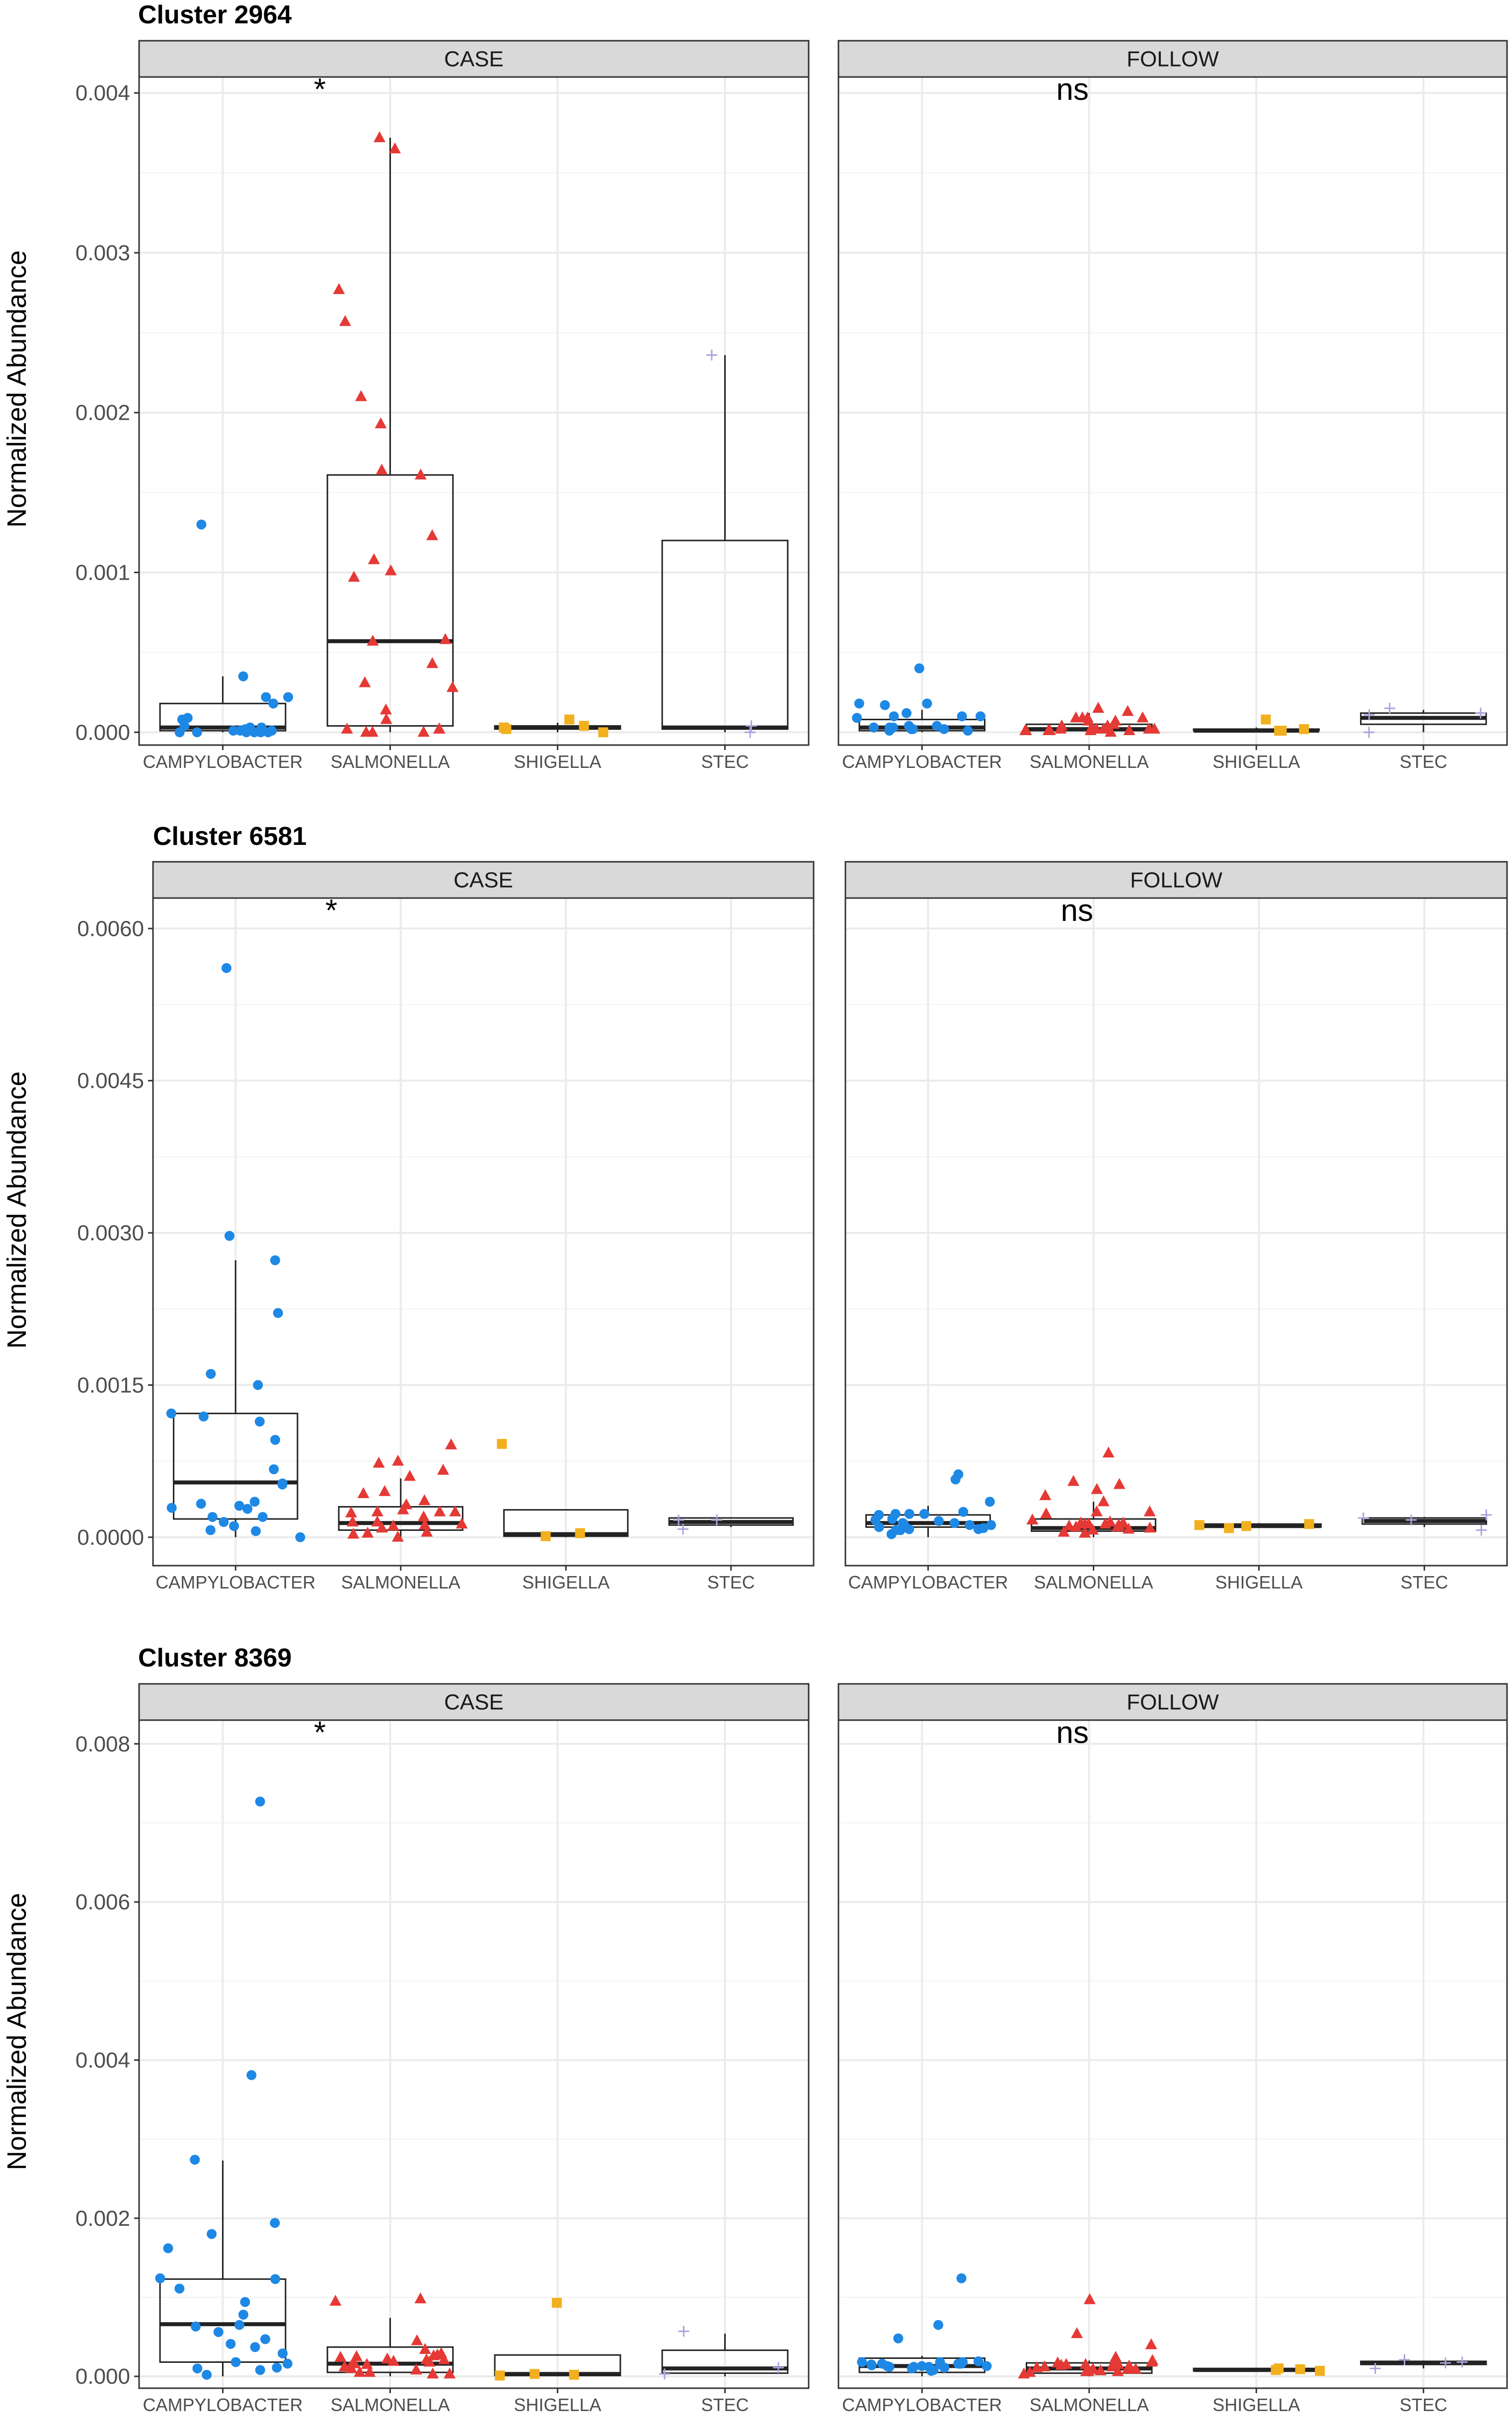 This screenshot has height=2418, width=1512. What do you see at coordinates (922, 2405) in the screenshot?
I see `x-tick-label: CAMPYLOBACTER` at bounding box center [922, 2405].